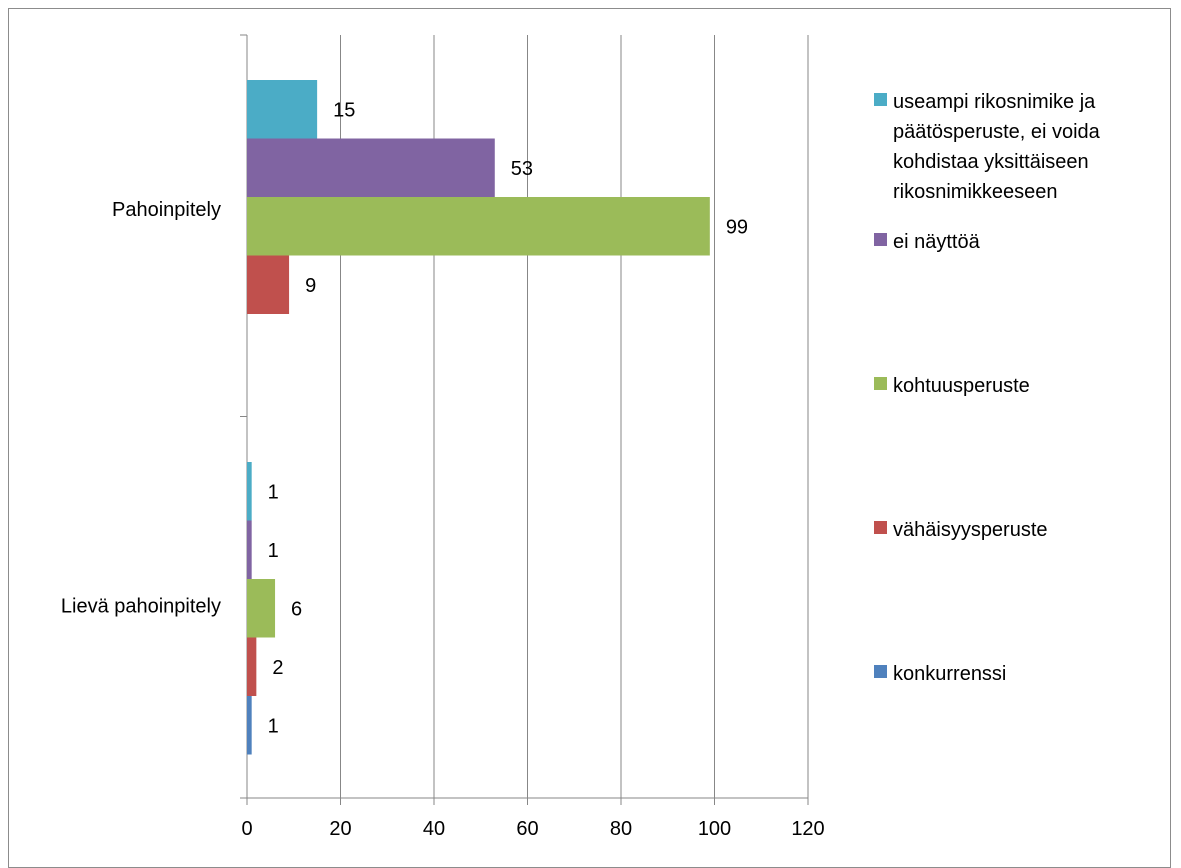 This screenshot has height=868, width=1181. What do you see at coordinates (737, 227) in the screenshot?
I see `data-label: 99` at bounding box center [737, 227].